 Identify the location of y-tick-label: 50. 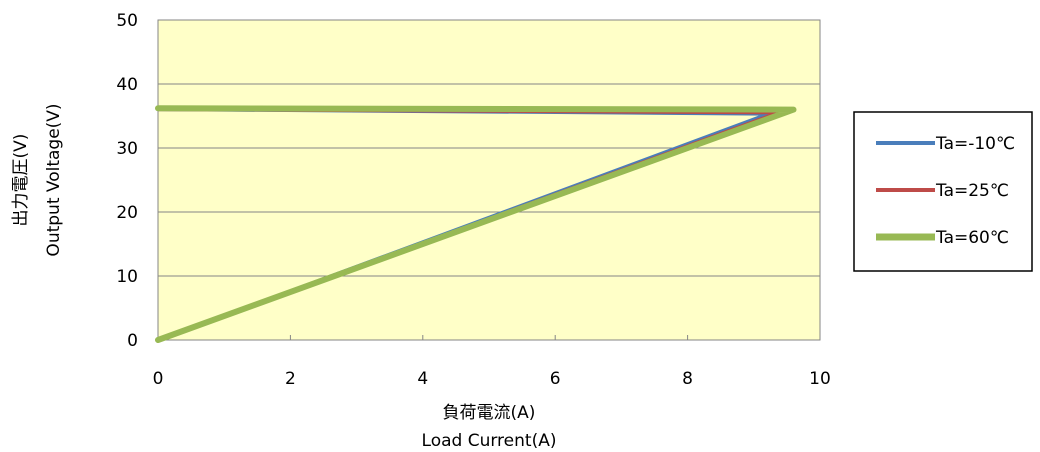
(127, 21).